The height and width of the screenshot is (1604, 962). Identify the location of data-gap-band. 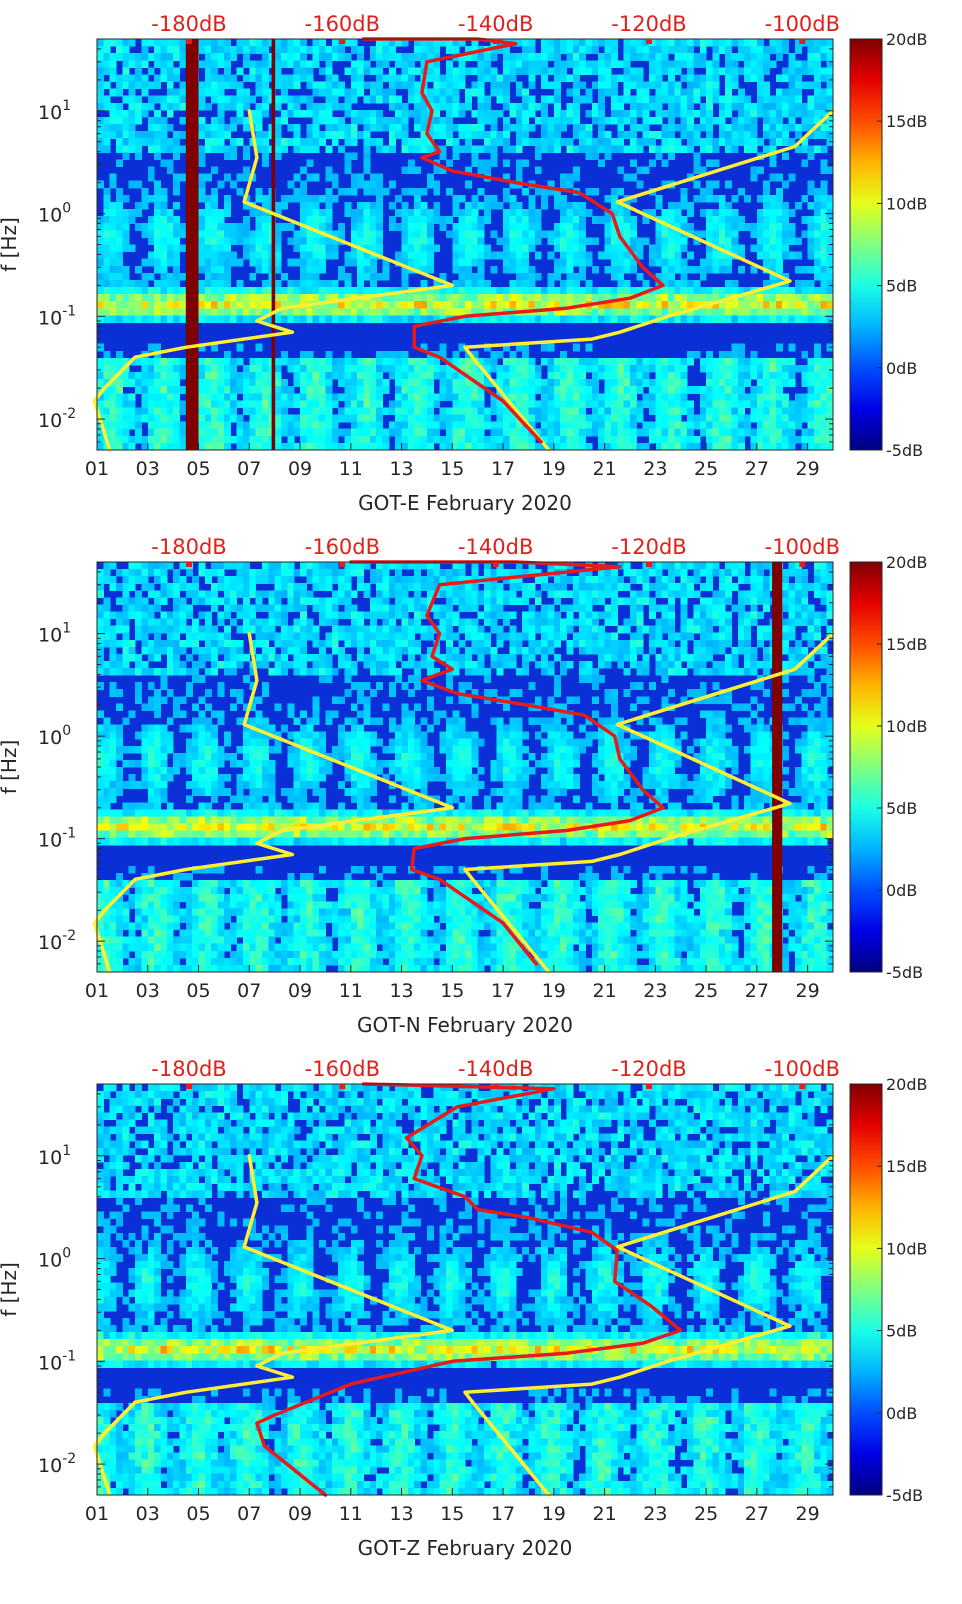
(192, 244).